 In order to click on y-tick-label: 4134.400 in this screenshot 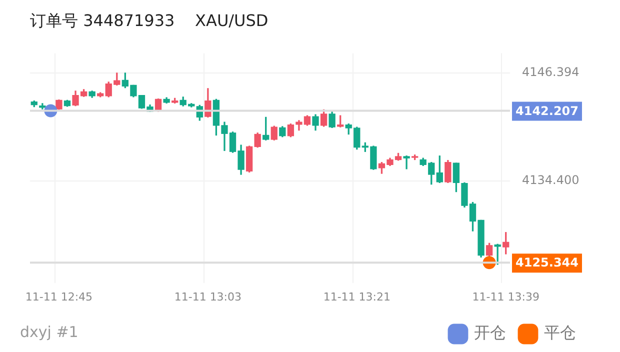, I will do `click(551, 180)`.